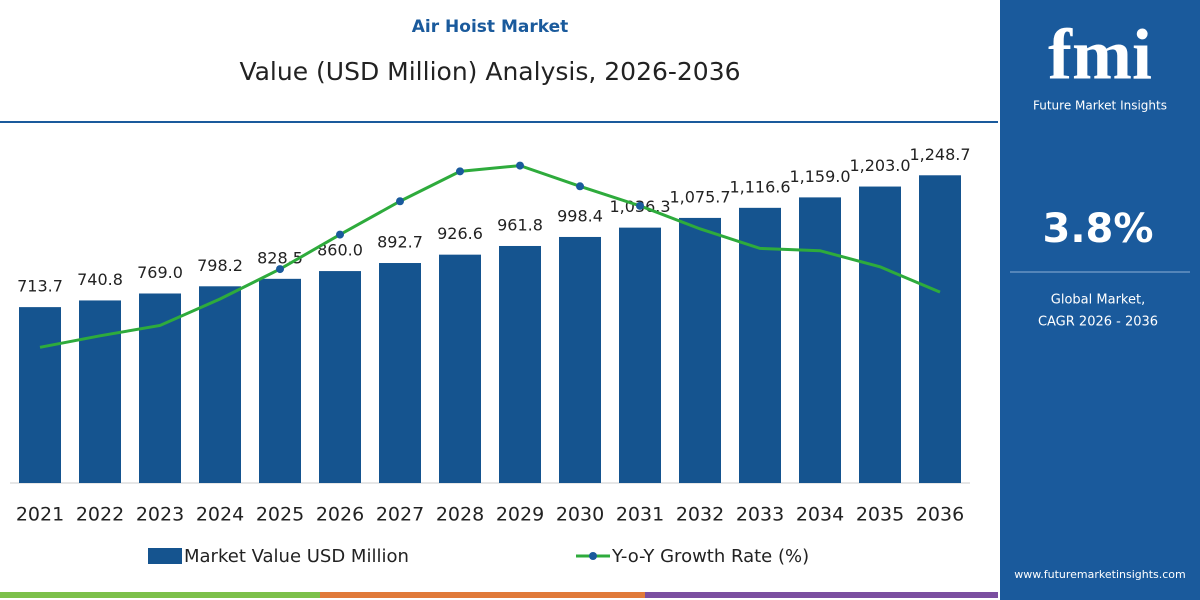 The height and width of the screenshot is (600, 1200). I want to click on x-tick-label: 2027, so click(400, 515).